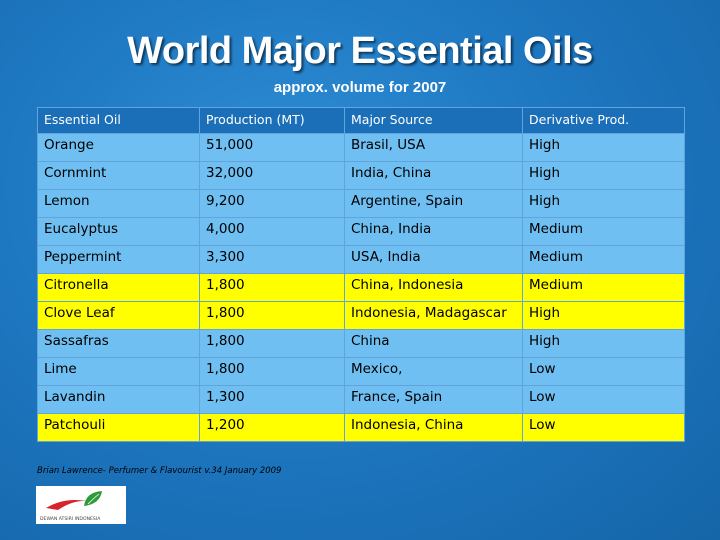 The height and width of the screenshot is (540, 720). Describe the element at coordinates (433, 315) in the screenshot. I see `cell-major-source: Indonesia, Madagascar` at that location.